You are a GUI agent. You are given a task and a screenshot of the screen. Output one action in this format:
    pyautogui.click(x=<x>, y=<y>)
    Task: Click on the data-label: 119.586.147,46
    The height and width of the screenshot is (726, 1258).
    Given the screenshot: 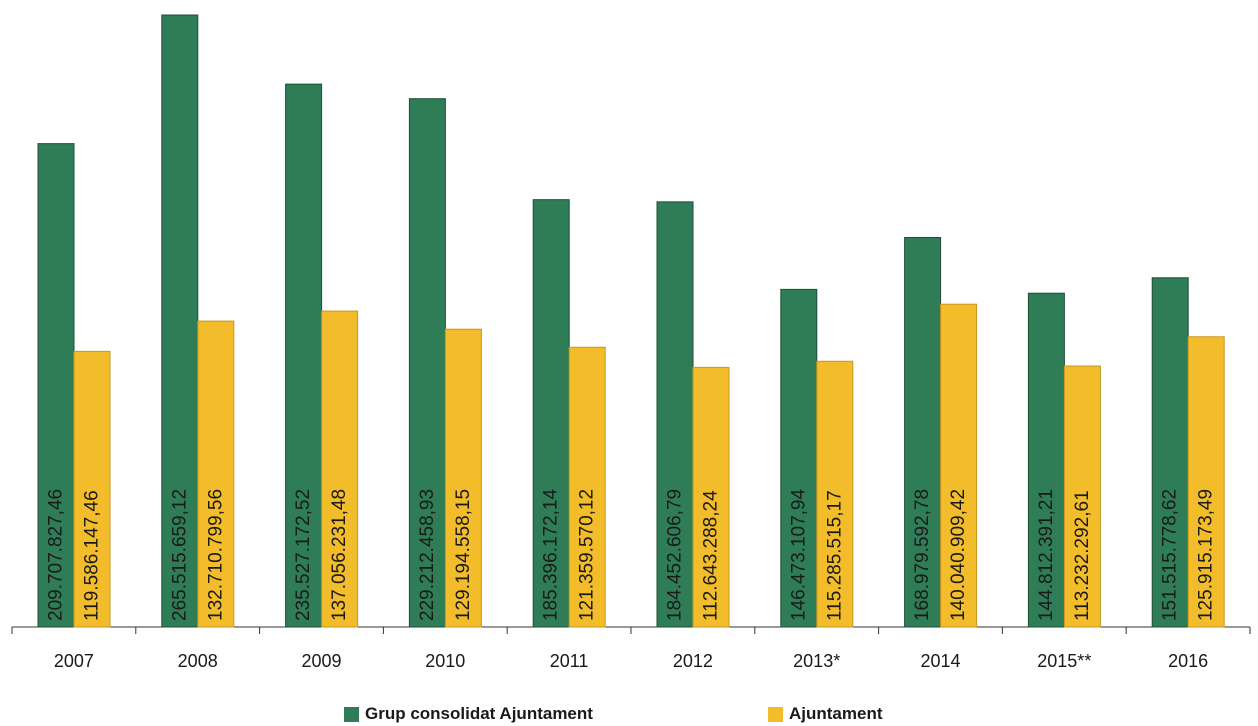 What is the action you would take?
    pyautogui.click(x=92, y=555)
    